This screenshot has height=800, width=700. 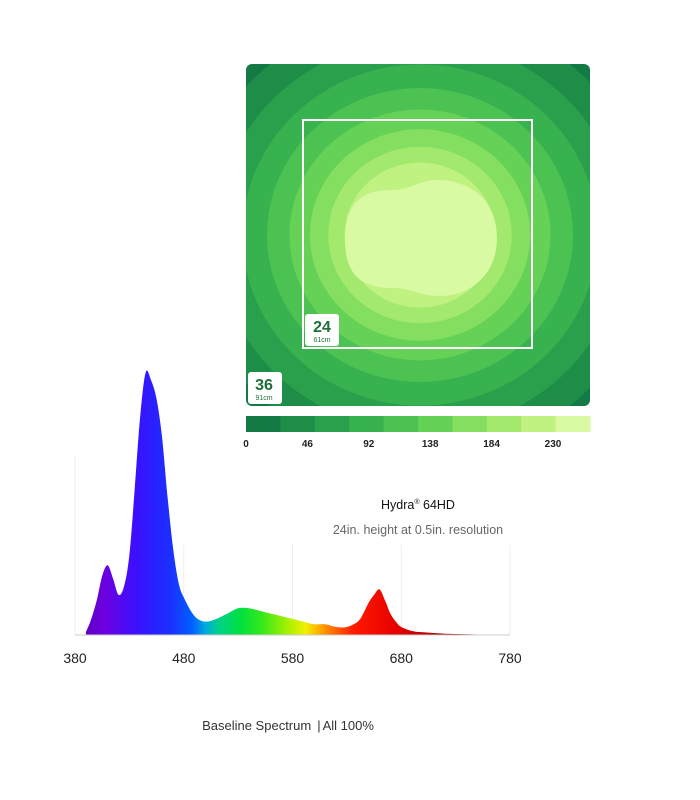 I want to click on x-tick-label: 780, so click(x=510, y=658).